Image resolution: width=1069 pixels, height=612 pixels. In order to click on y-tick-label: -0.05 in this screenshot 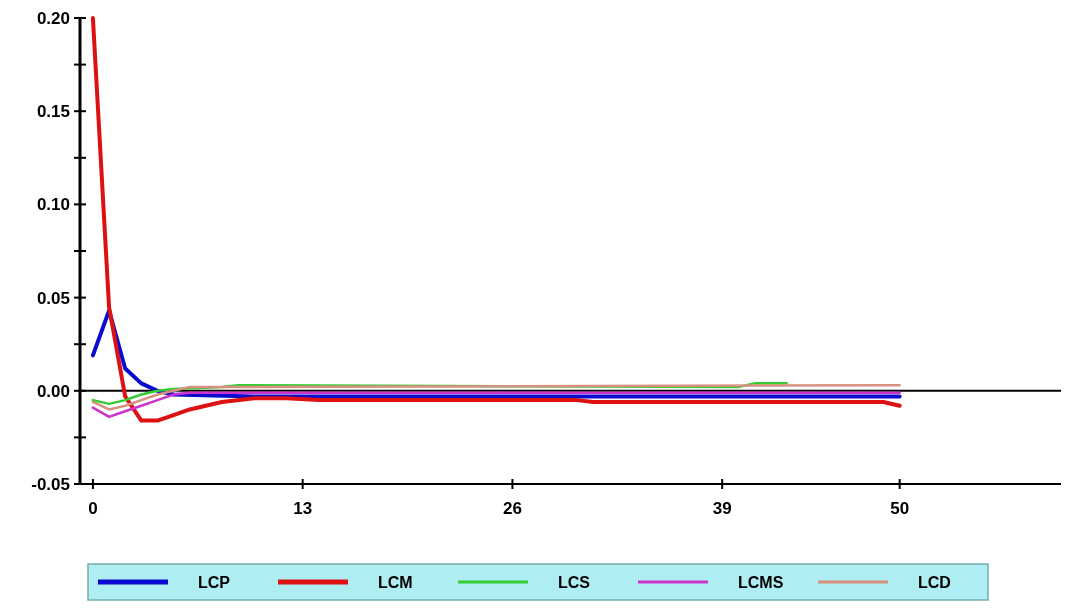, I will do `click(50, 484)`.